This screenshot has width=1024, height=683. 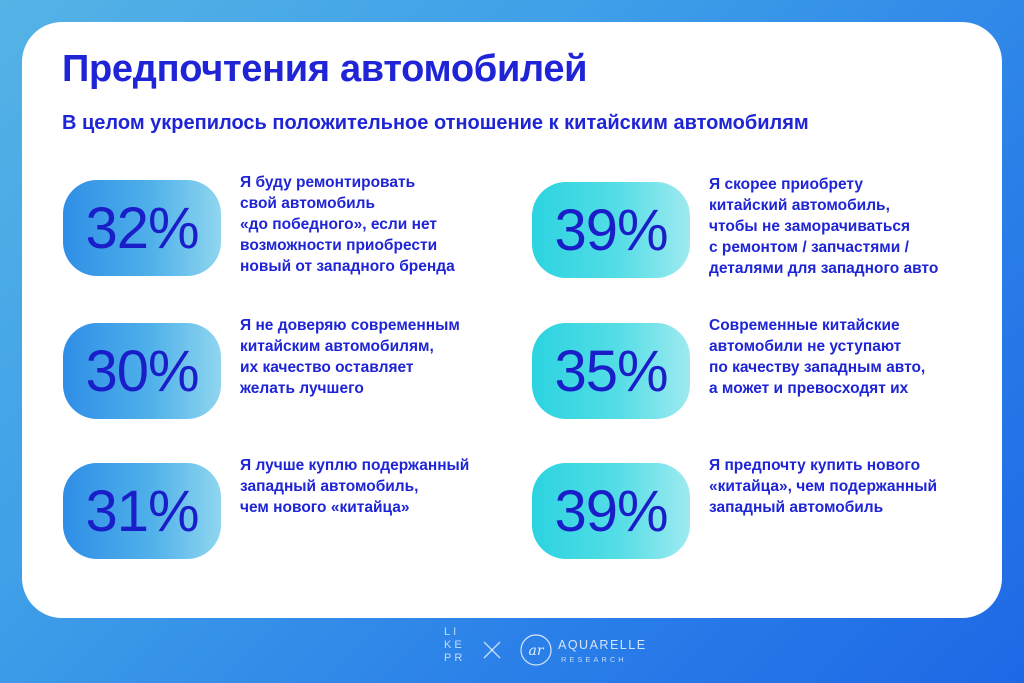 I want to click on partner-name: AQUARELLE, so click(x=602, y=645).